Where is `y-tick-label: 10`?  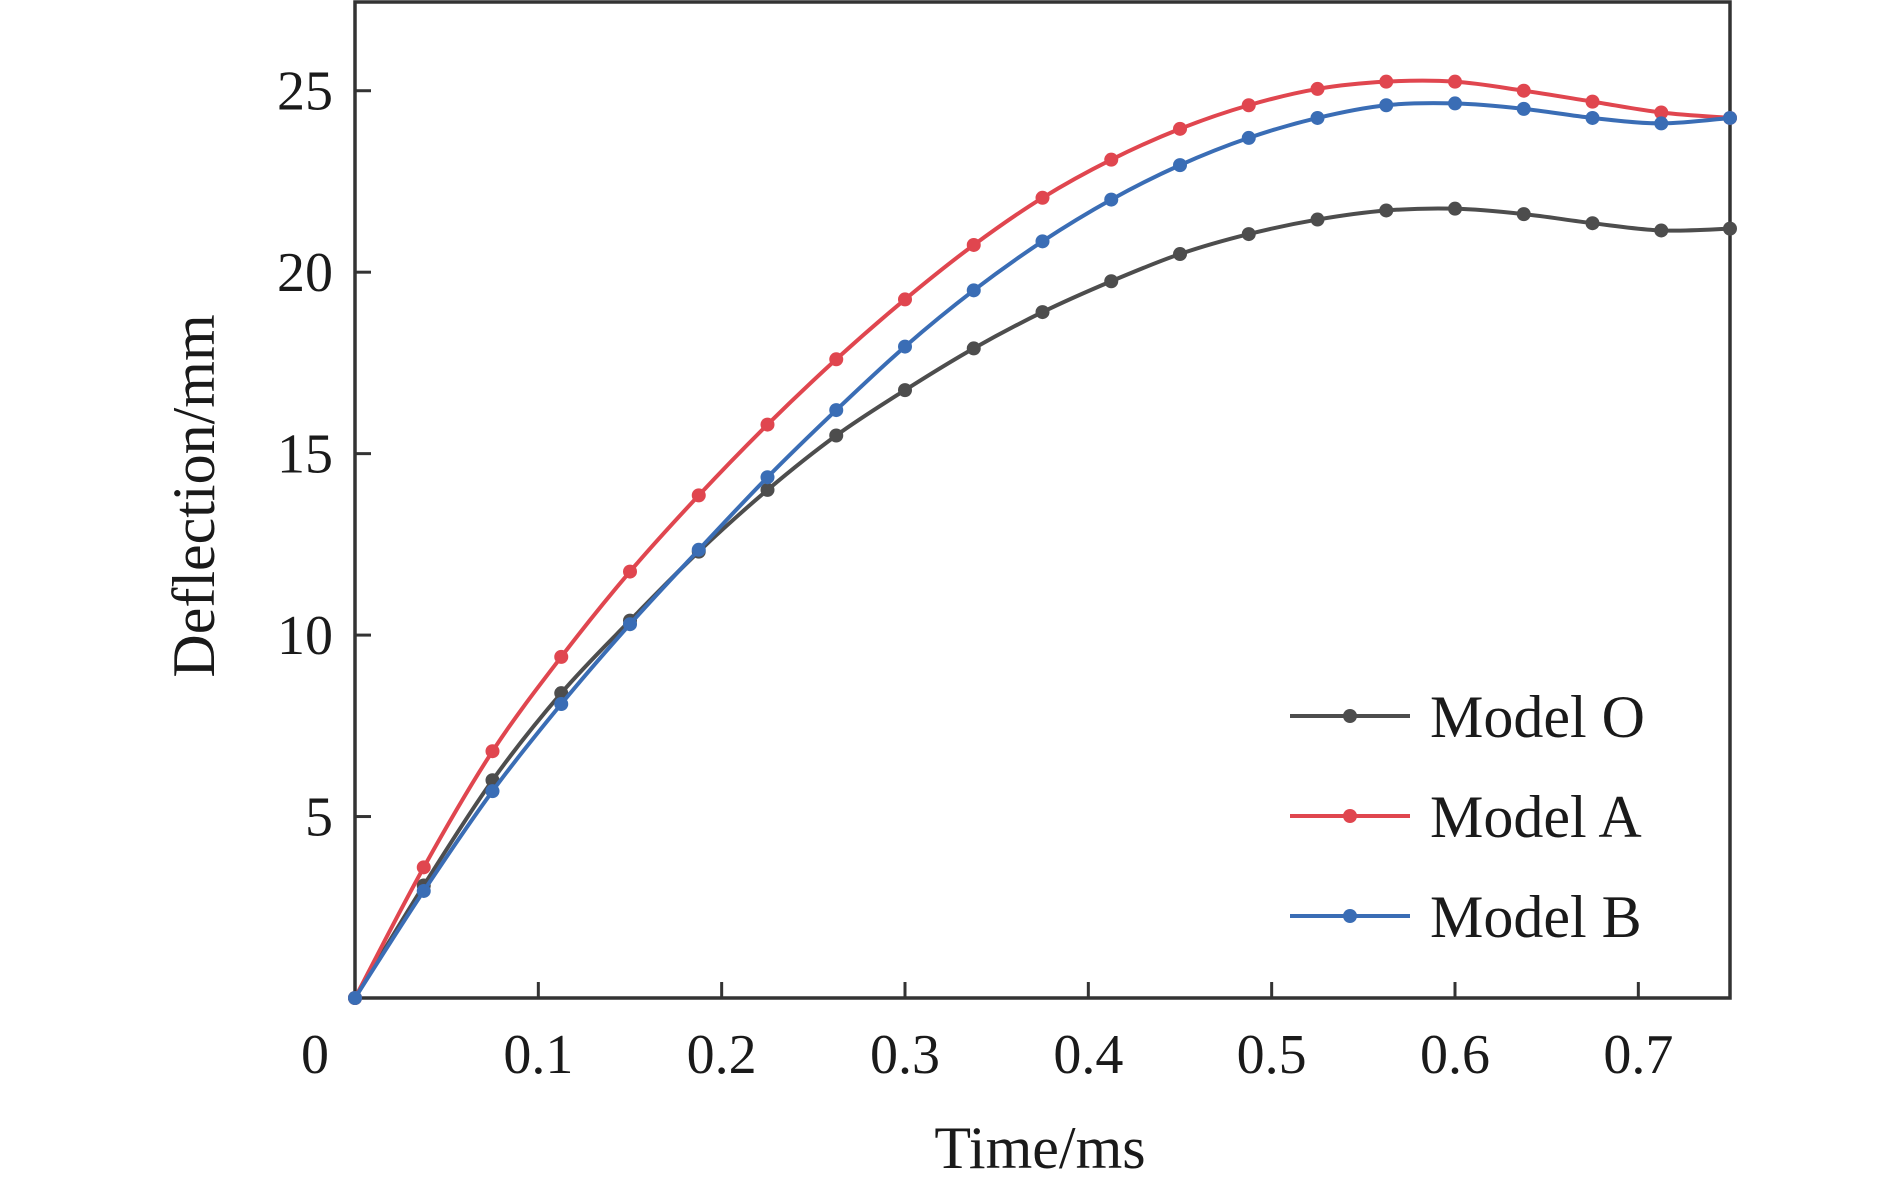
y-tick-label: 10 is located at coordinates (305, 636).